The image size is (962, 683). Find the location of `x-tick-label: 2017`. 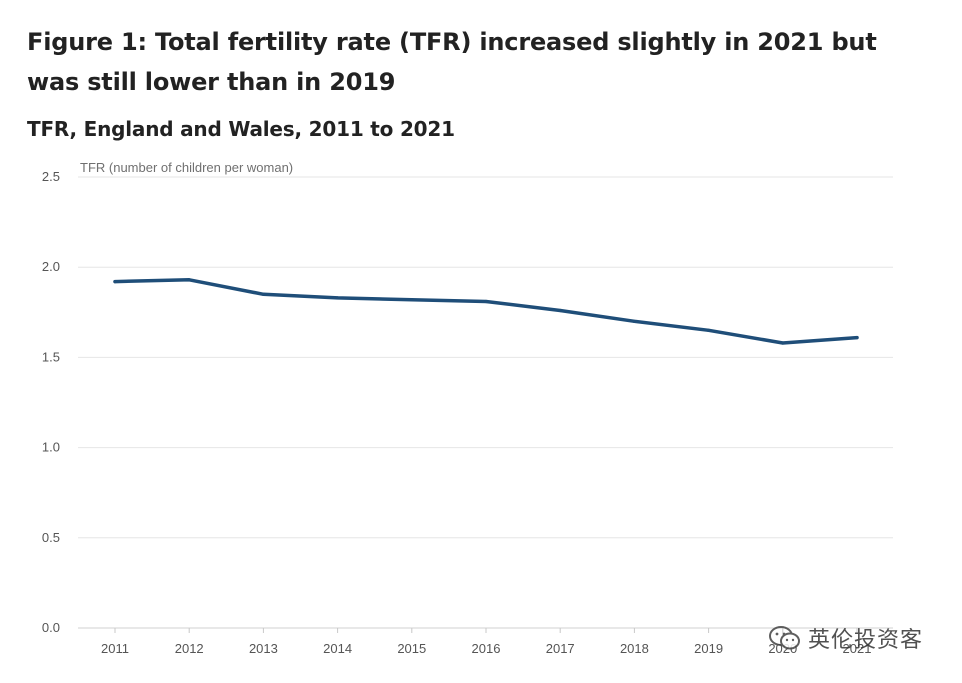

x-tick-label: 2017 is located at coordinates (560, 648).